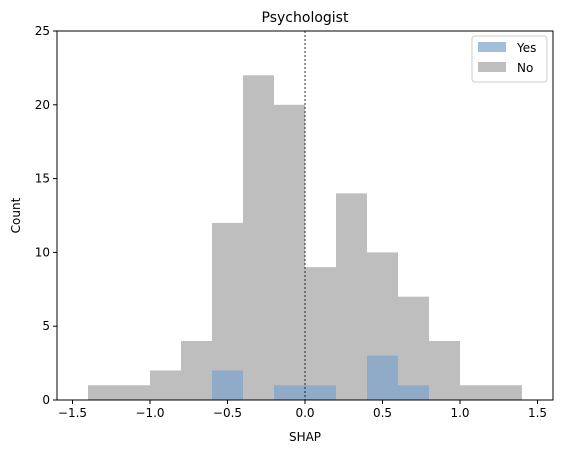 The image size is (563, 453). Describe the element at coordinates (304, 413) in the screenshot. I see `x-tick-label: 0.0` at that location.